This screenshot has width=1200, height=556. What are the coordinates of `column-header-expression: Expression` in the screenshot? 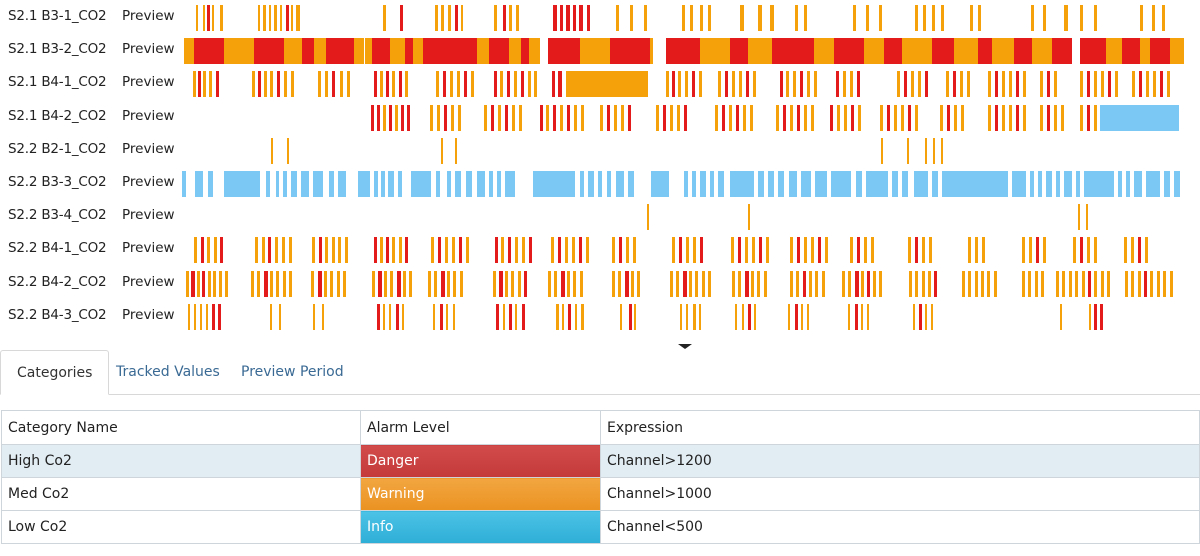 It's located at (900, 427).